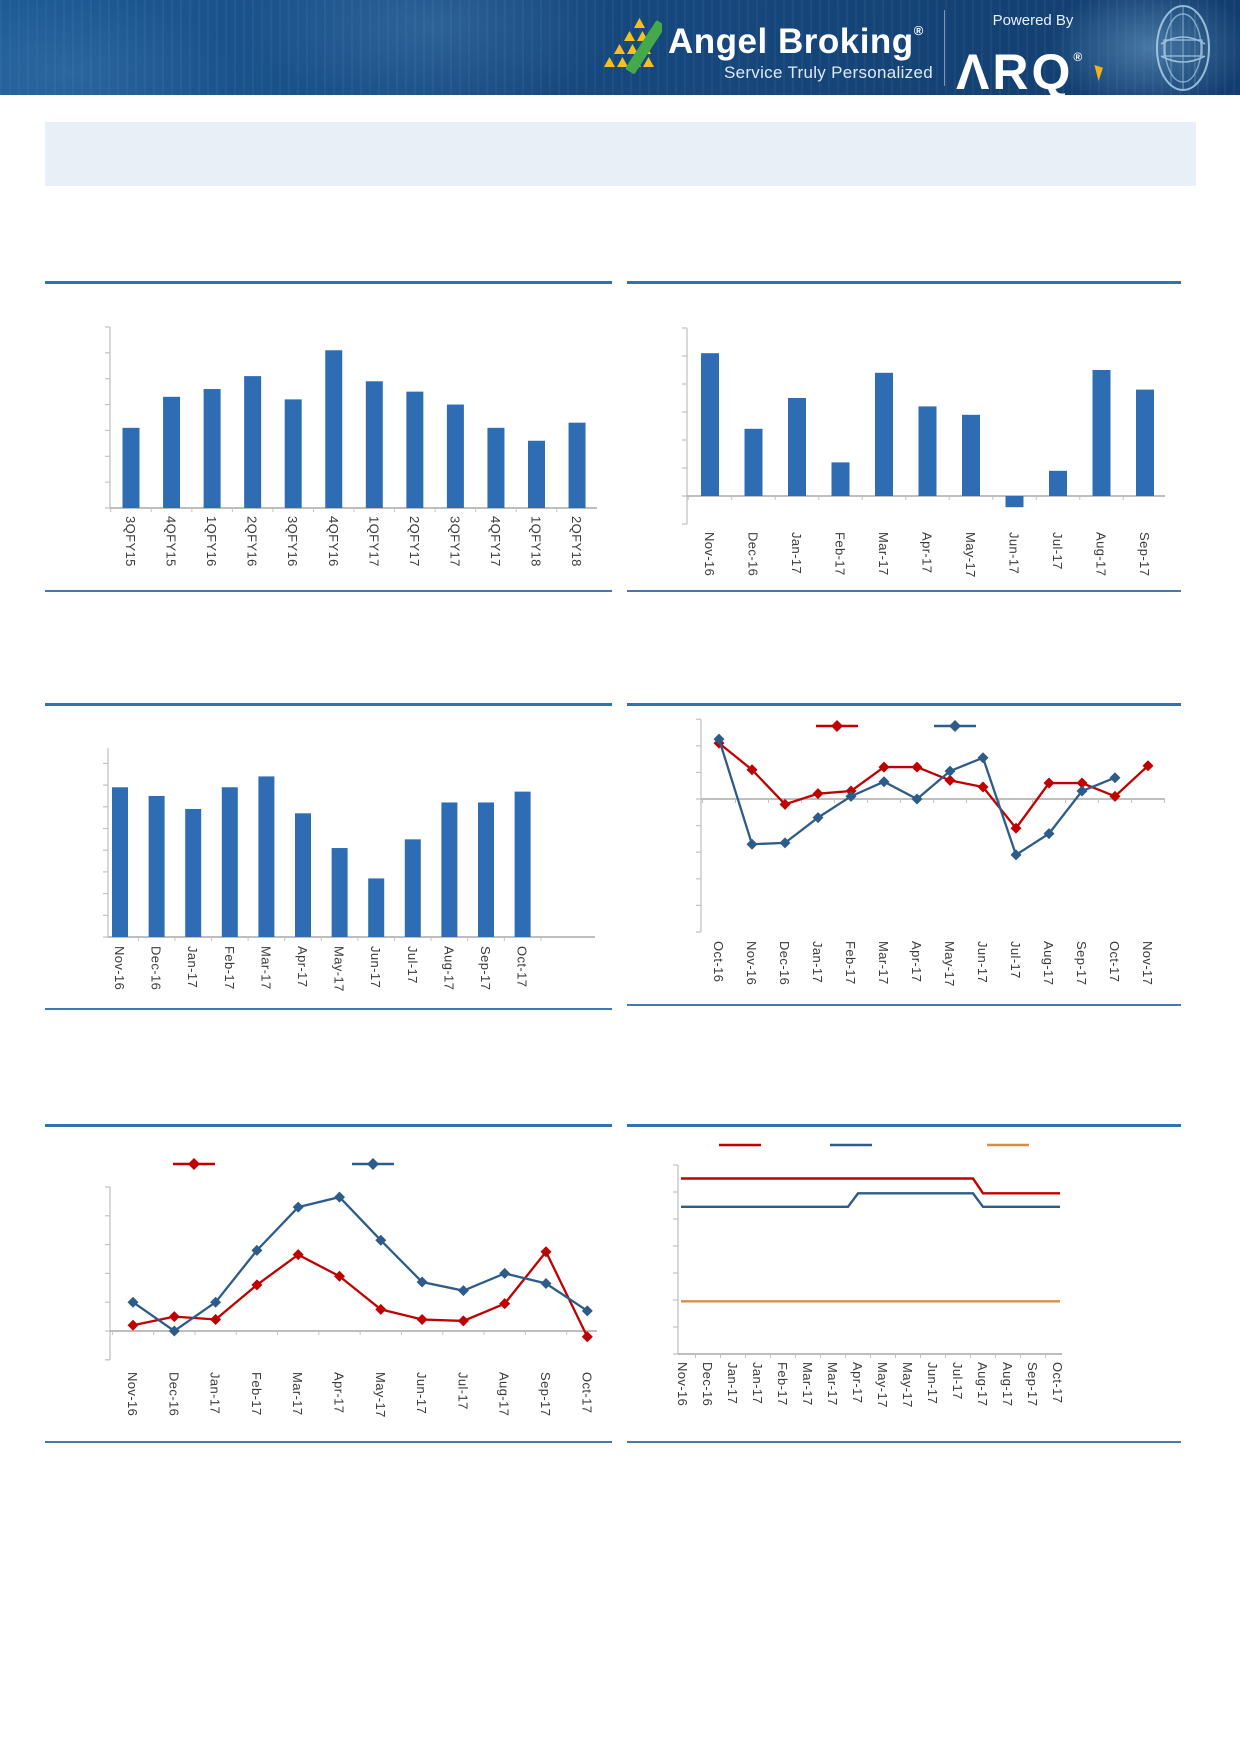 The width and height of the screenshot is (1240, 1754). What do you see at coordinates (333, 541) in the screenshot?
I see `x-axis-label: 4QFY16` at bounding box center [333, 541].